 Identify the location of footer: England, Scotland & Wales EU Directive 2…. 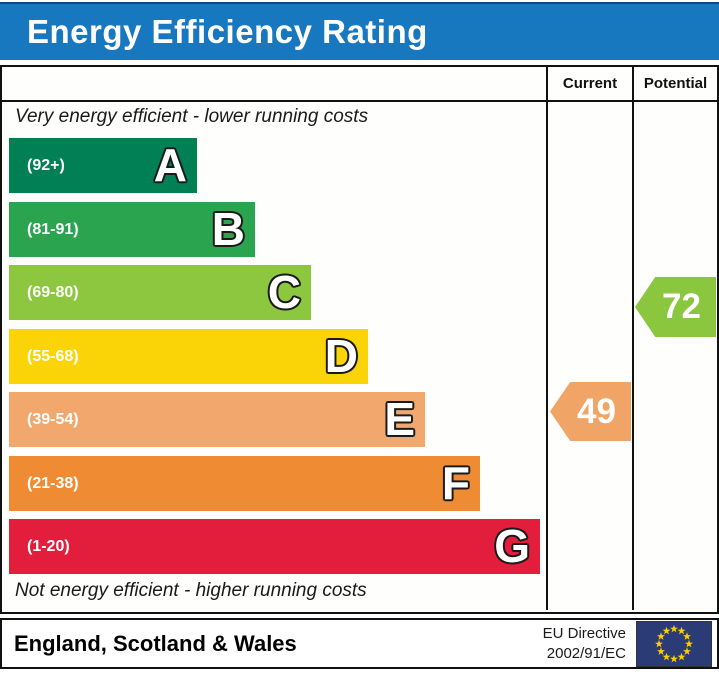
(359, 643).